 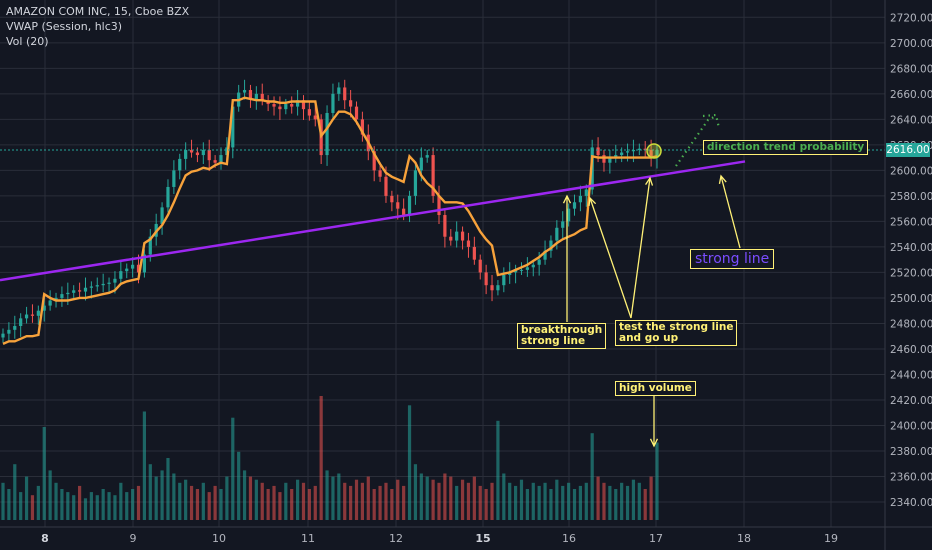 What do you see at coordinates (732, 259) in the screenshot?
I see `strong-line-annotation: strong line` at bounding box center [732, 259].